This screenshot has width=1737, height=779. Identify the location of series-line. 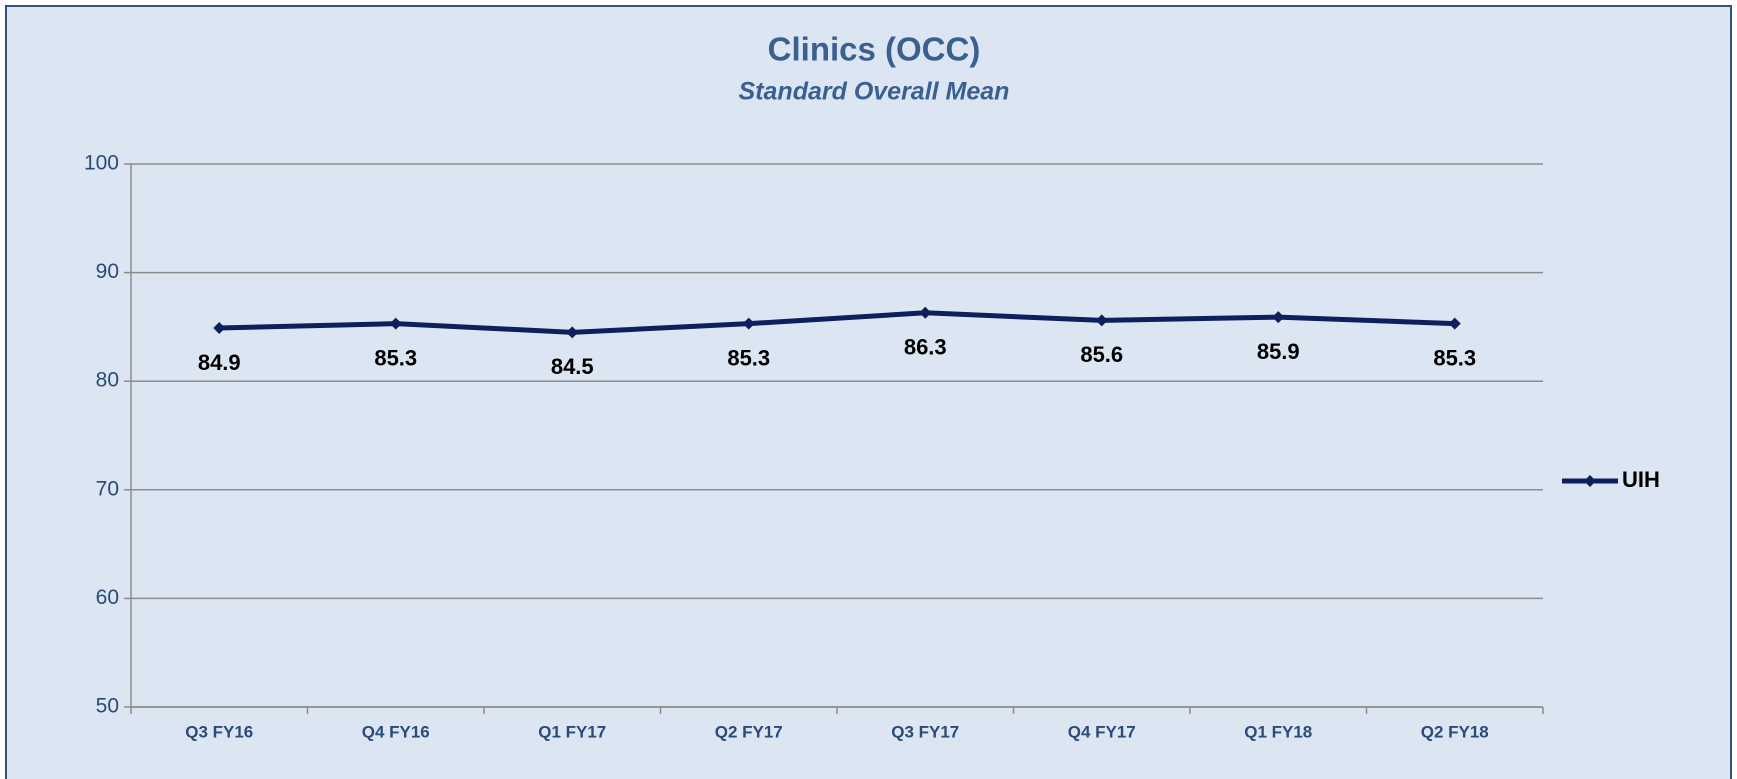
(837, 322).